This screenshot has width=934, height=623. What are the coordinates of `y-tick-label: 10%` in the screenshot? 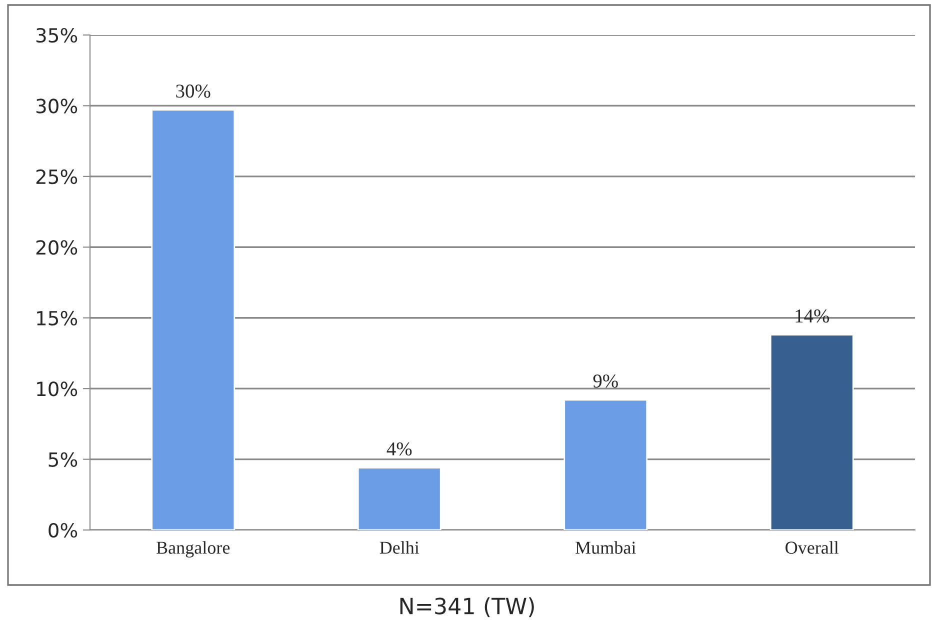 It's located at (57, 389).